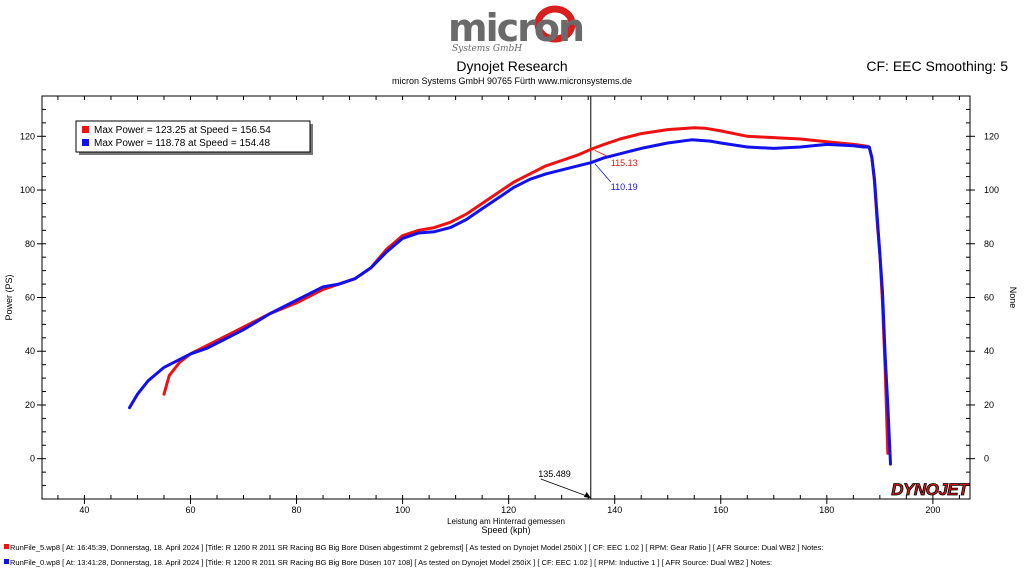  What do you see at coordinates (182, 130) in the screenshot?
I see `legend-entry: Max Power = 123.25 at Speed = 156.54` at bounding box center [182, 130].